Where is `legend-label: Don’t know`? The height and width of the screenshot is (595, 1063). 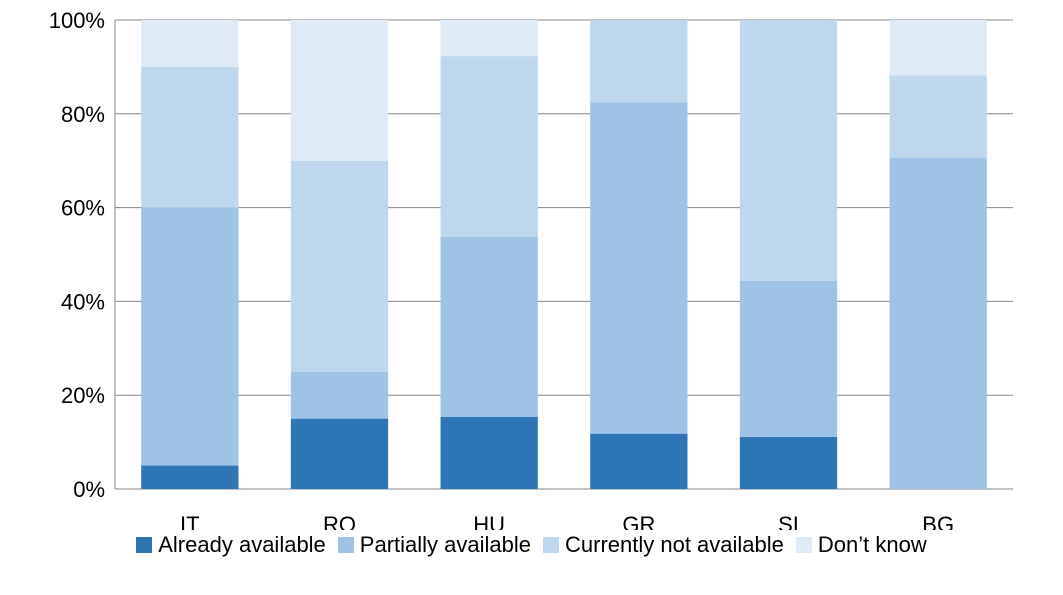
legend-label: Don’t know is located at coordinates (872, 544).